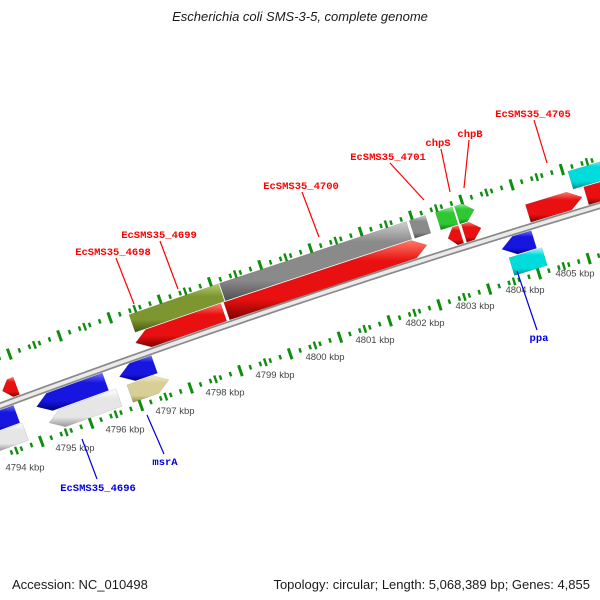  Describe the element at coordinates (474, 306) in the screenshot. I see `scale-tick-label: 4803 kbp` at that location.